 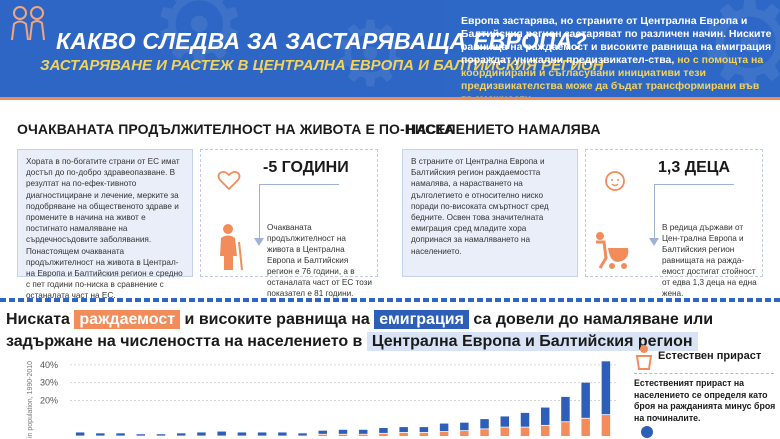 What do you see at coordinates (306, 167) in the screenshot?
I see `life-expectancy-stat: -5 ГОДИНИ` at bounding box center [306, 167].